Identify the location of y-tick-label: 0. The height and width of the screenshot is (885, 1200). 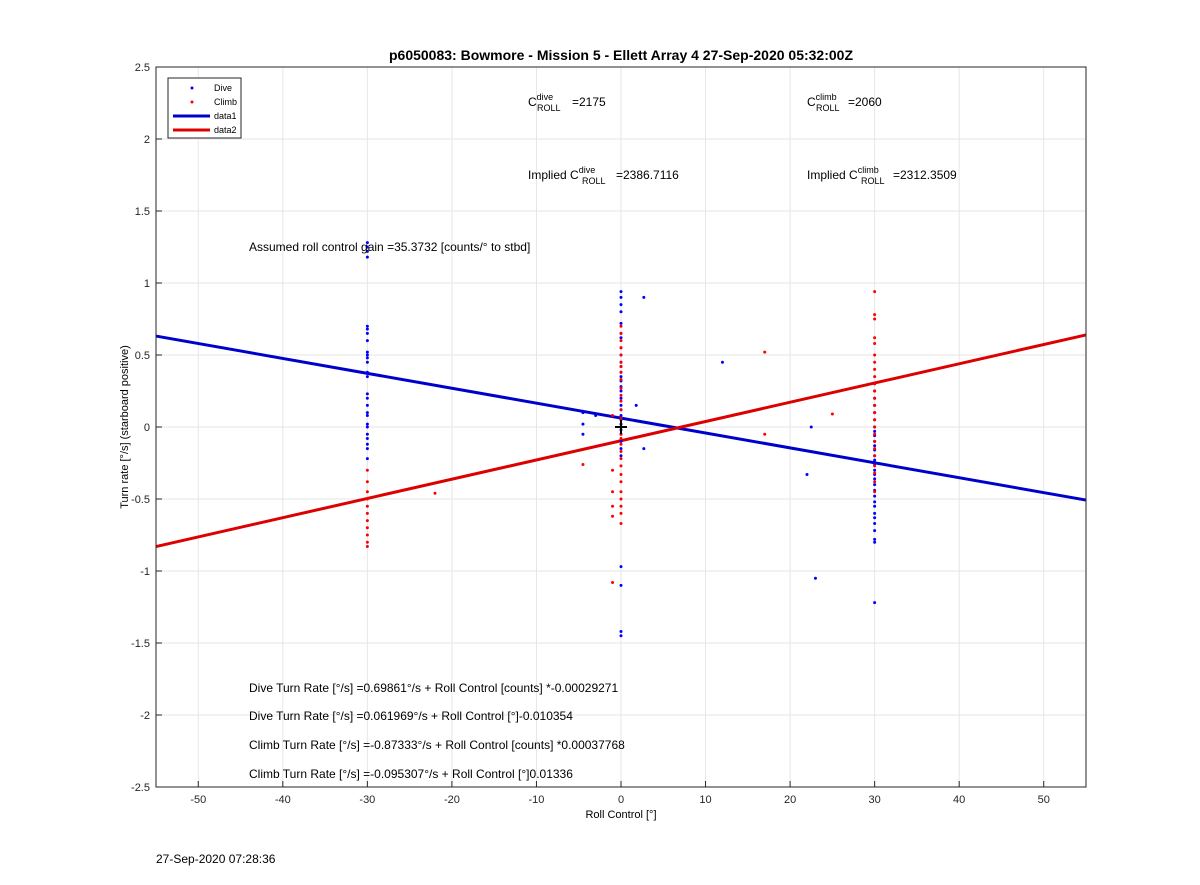
(147, 428).